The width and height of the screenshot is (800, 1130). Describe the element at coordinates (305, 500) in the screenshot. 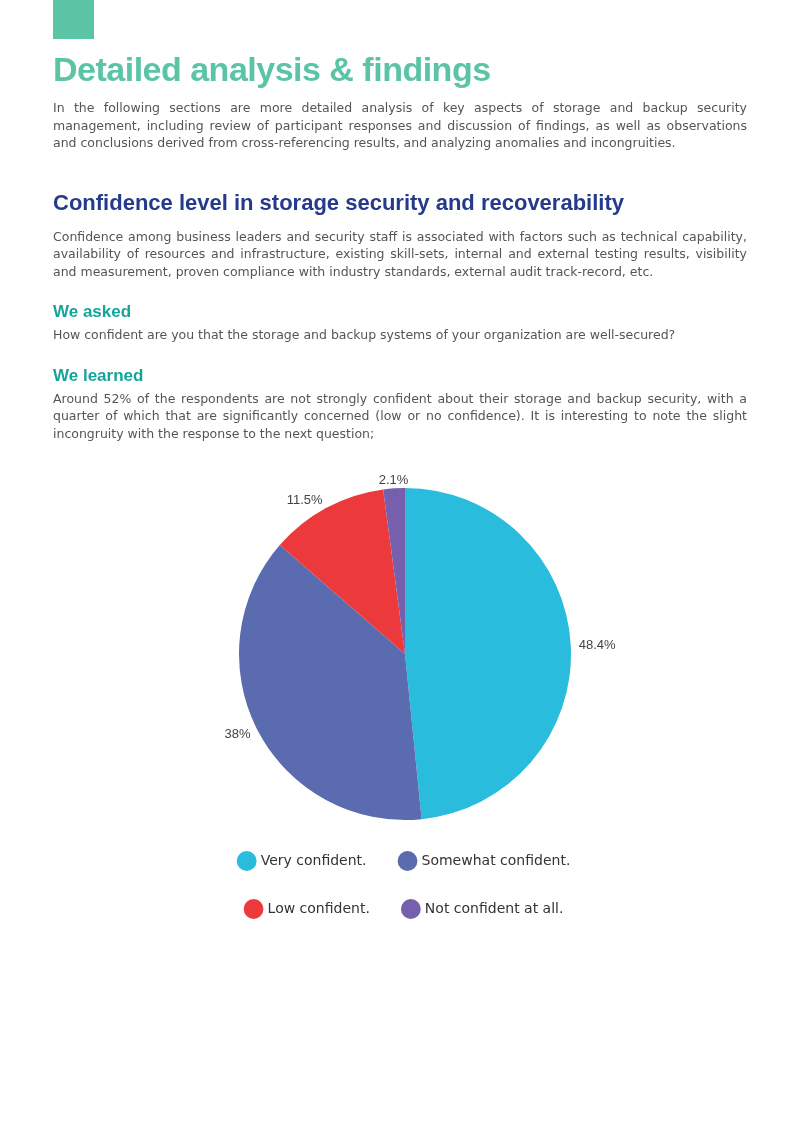

I see `data-label: 11.5%` at that location.